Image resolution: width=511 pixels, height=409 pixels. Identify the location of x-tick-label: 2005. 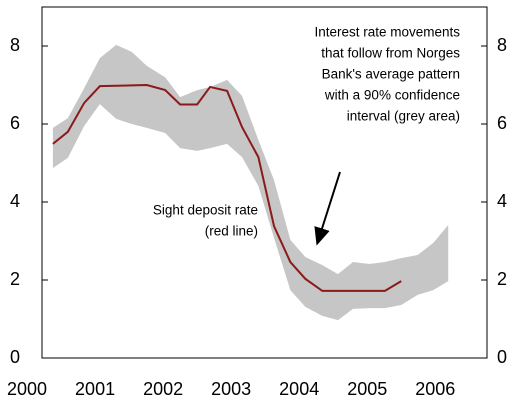
(367, 389).